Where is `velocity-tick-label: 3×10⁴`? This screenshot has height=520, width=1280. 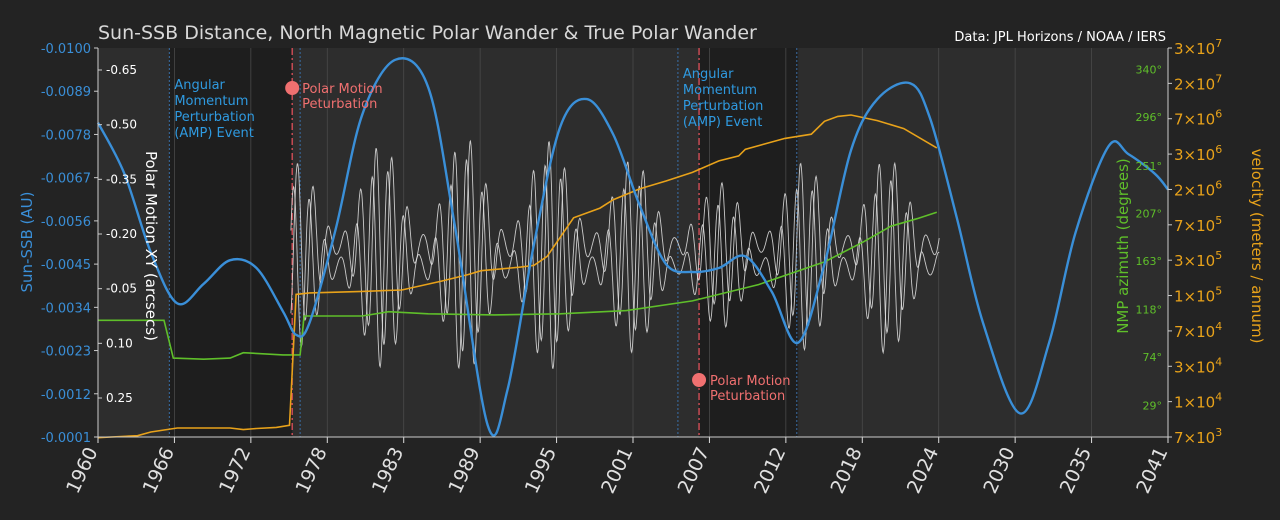
velocity-tick-label: 3×10⁴ is located at coordinates (1198, 365).